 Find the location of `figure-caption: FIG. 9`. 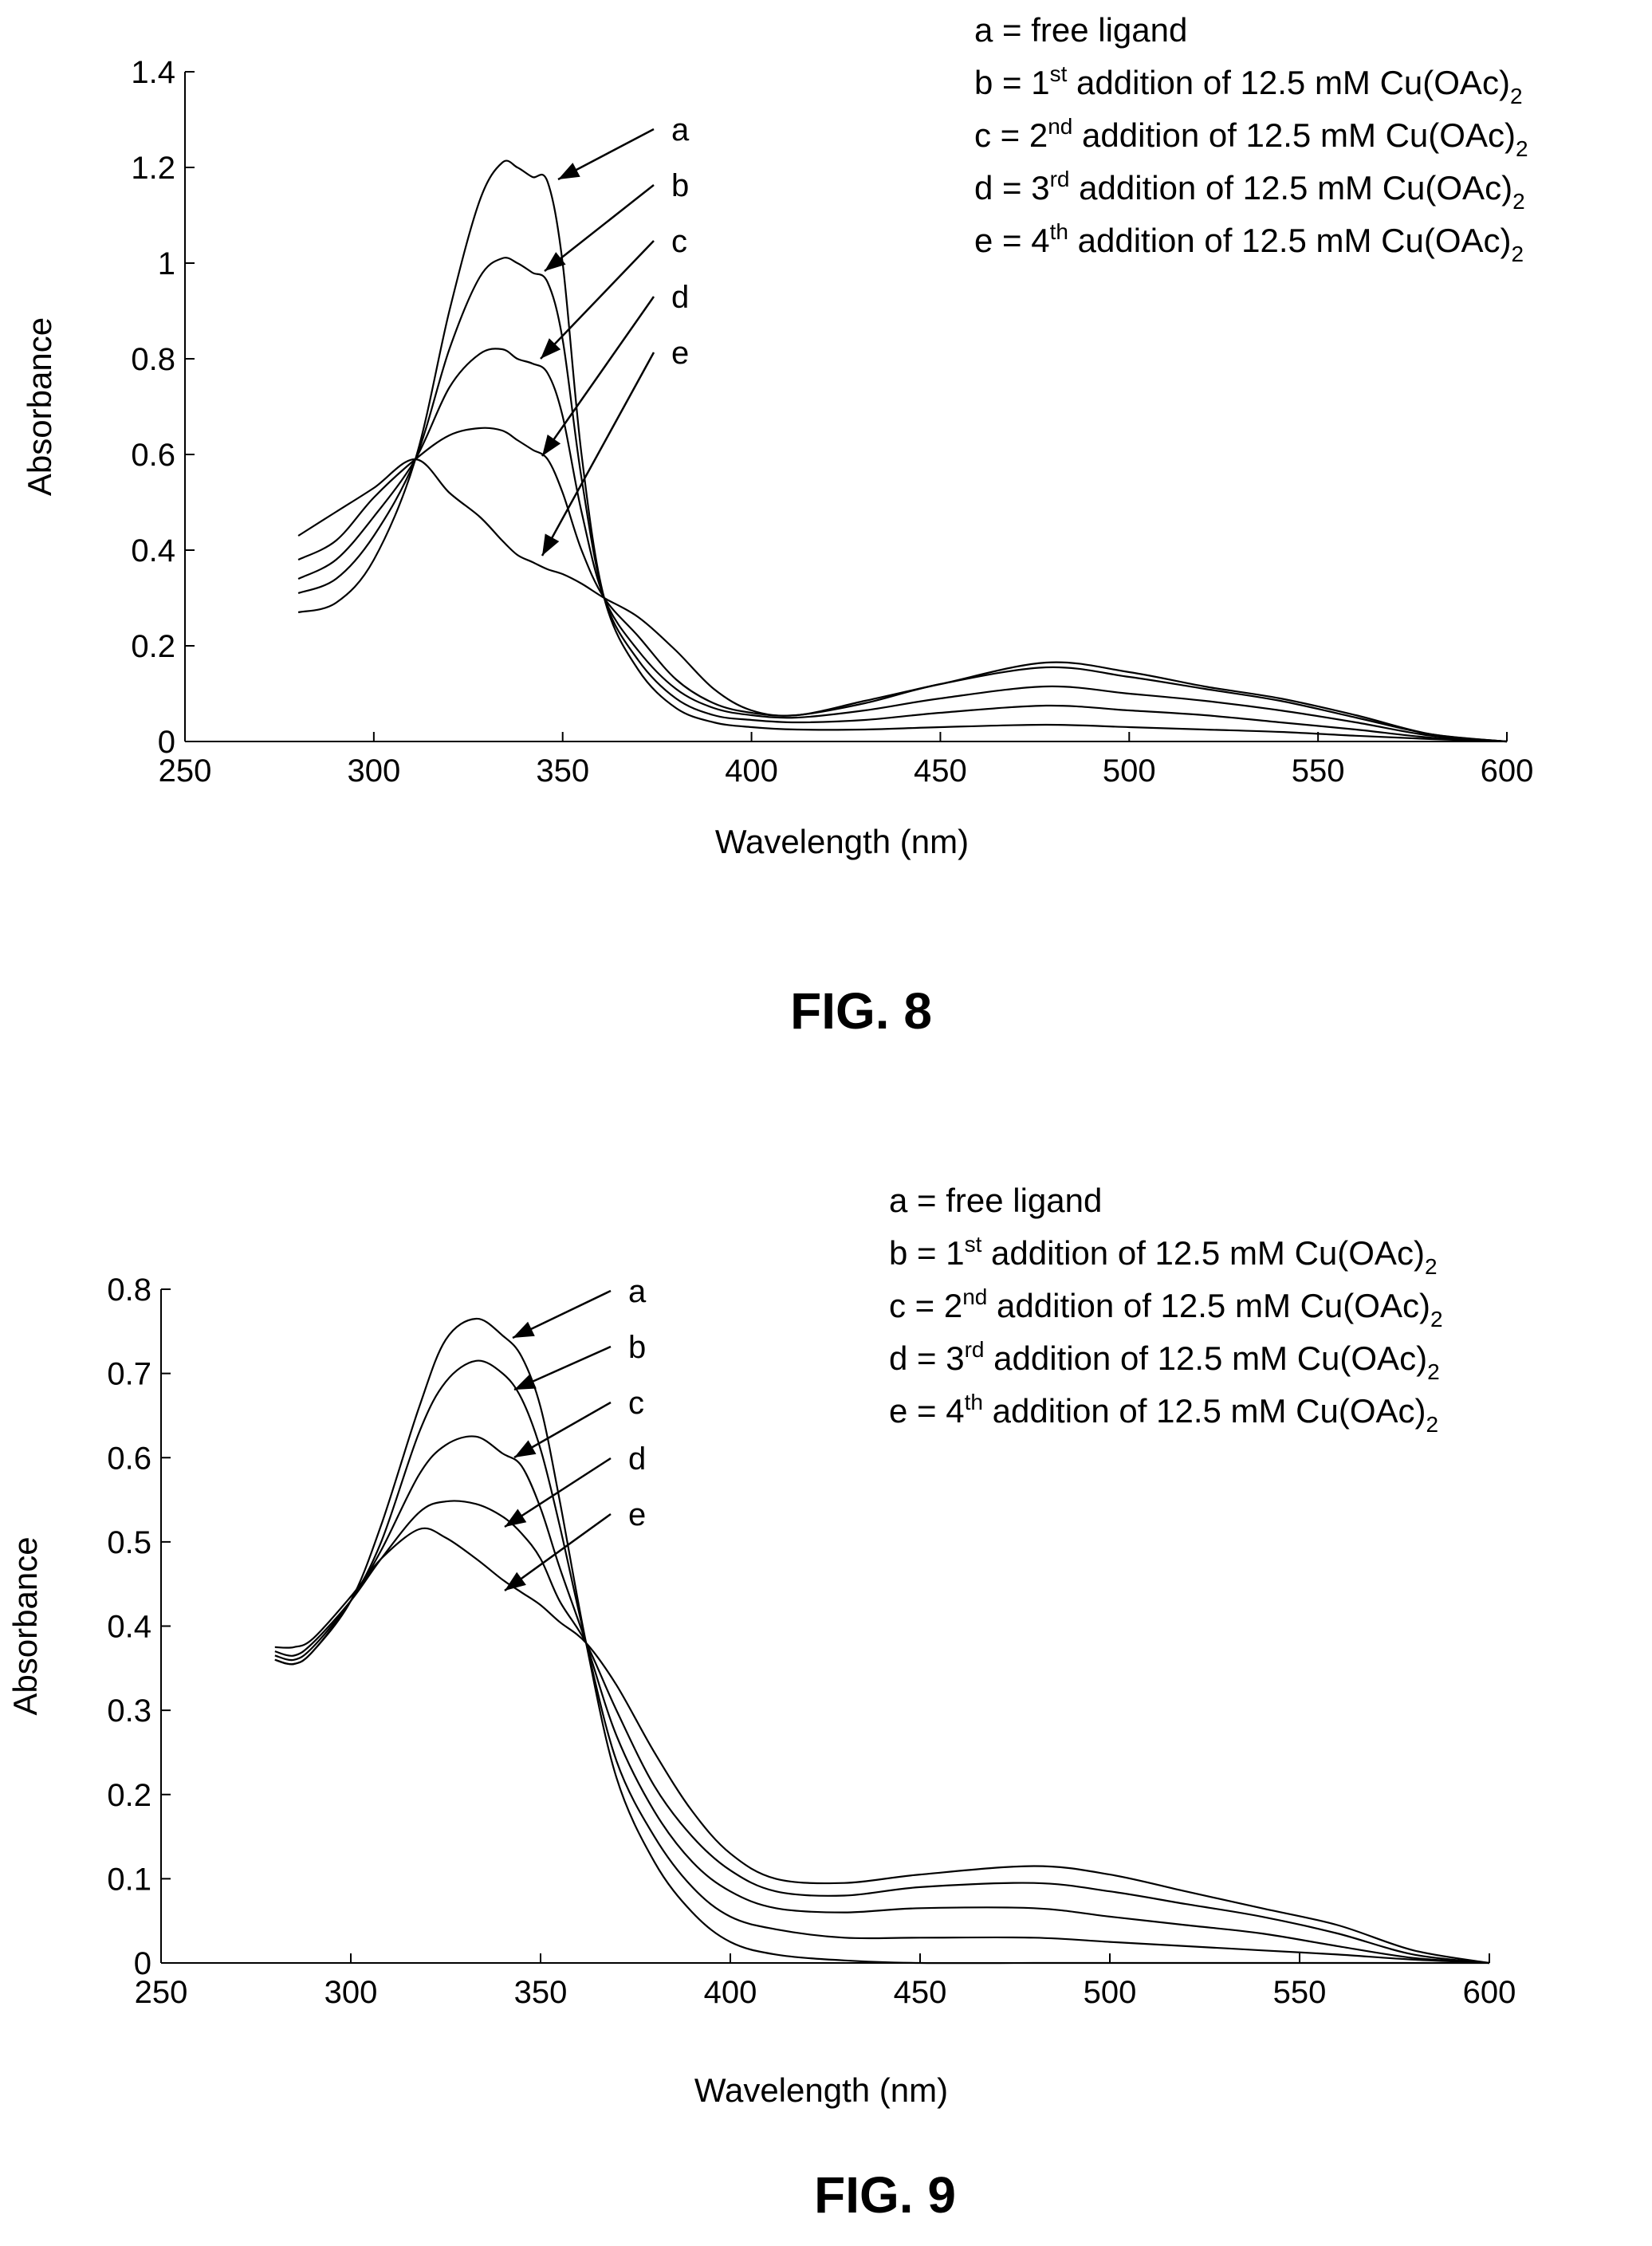

figure-caption: FIG. 9 is located at coordinates (885, 2195).